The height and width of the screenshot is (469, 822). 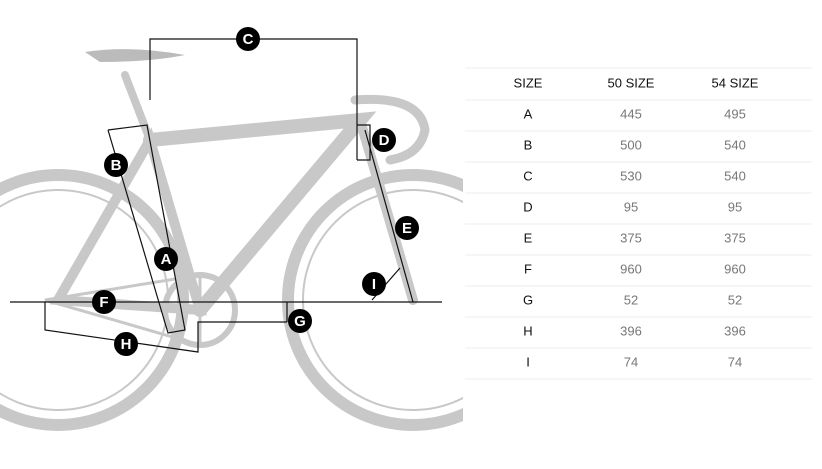 What do you see at coordinates (528, 299) in the screenshot?
I see `row-label: G` at bounding box center [528, 299].